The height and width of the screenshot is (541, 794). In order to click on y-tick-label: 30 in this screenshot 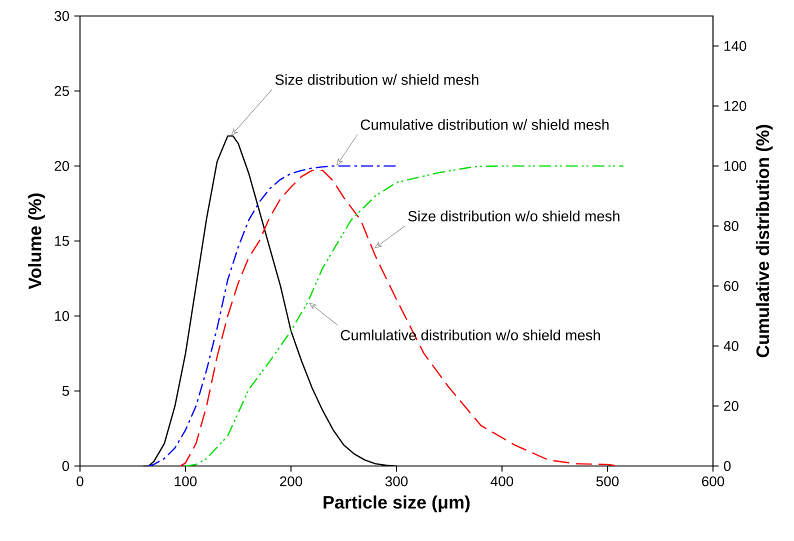, I will do `click(62, 16)`.